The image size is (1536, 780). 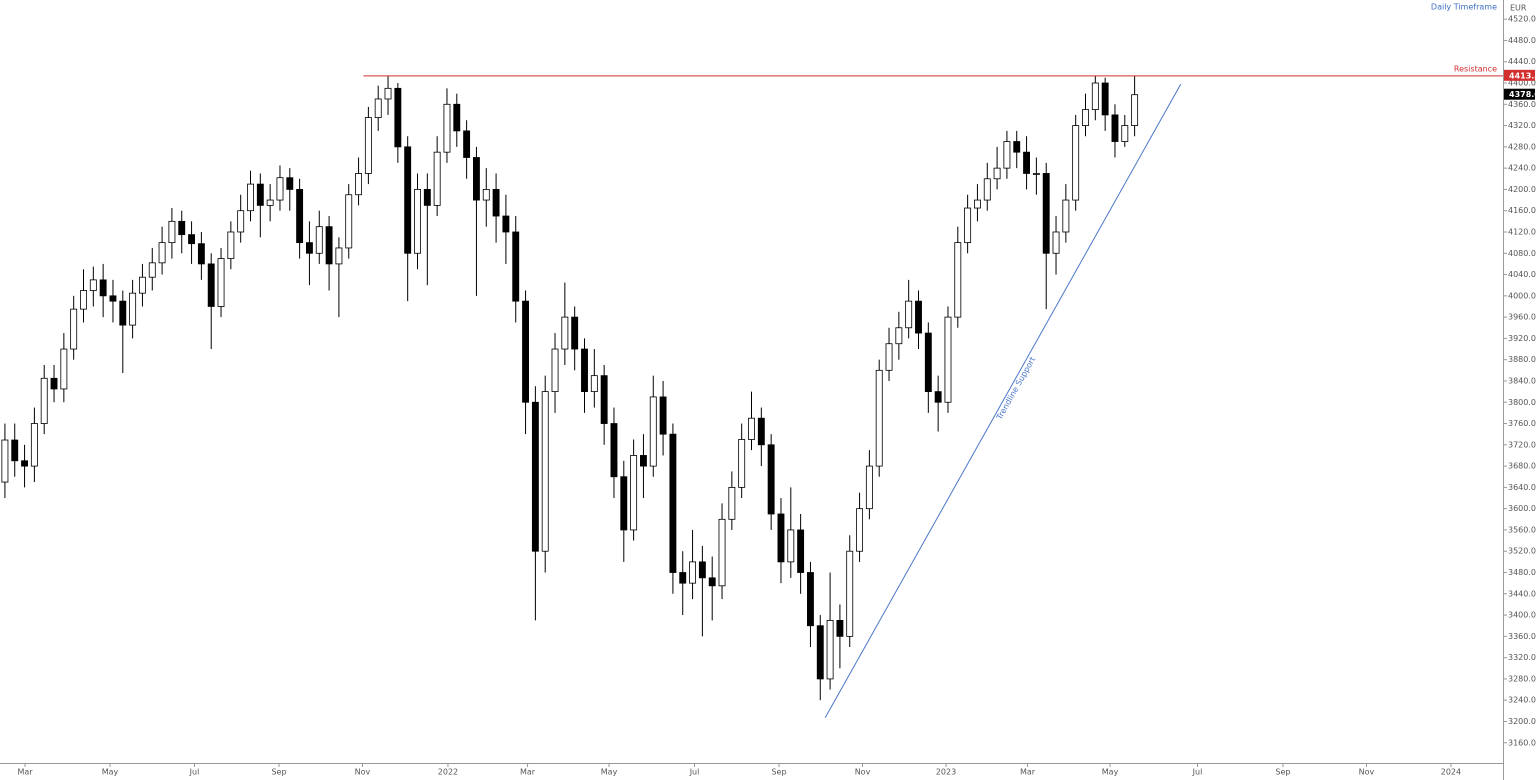 What do you see at coordinates (1522, 700) in the screenshot?
I see `y-tick-label: 3240.0` at bounding box center [1522, 700].